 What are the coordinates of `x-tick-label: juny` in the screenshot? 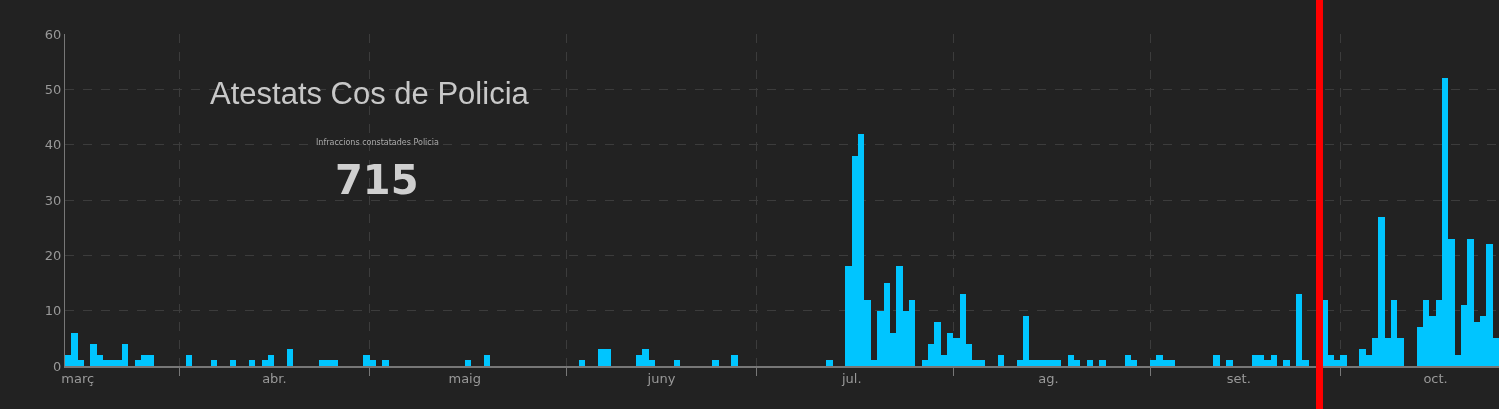 It's located at (661, 379).